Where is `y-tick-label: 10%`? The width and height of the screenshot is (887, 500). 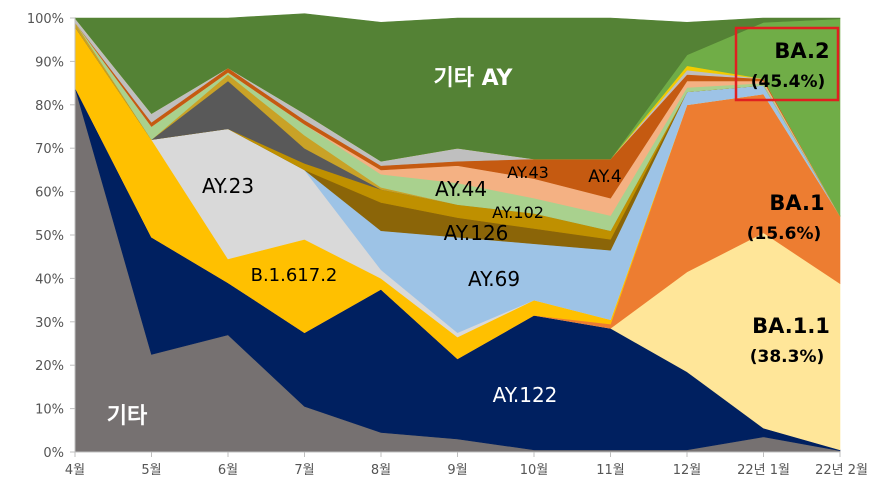 y-tick-label: 10% is located at coordinates (49, 410).